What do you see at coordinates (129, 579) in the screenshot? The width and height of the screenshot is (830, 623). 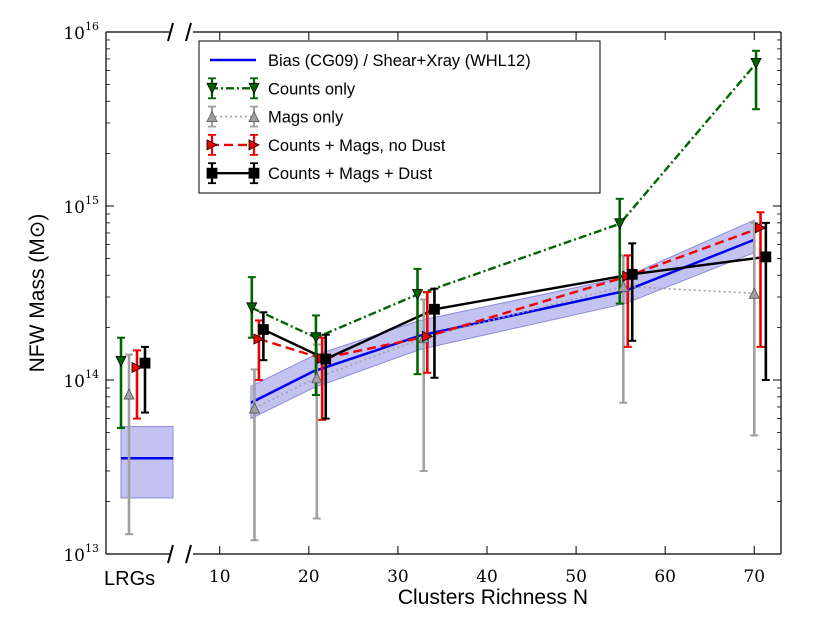 I see `lrg-label: LRGs` at bounding box center [129, 579].